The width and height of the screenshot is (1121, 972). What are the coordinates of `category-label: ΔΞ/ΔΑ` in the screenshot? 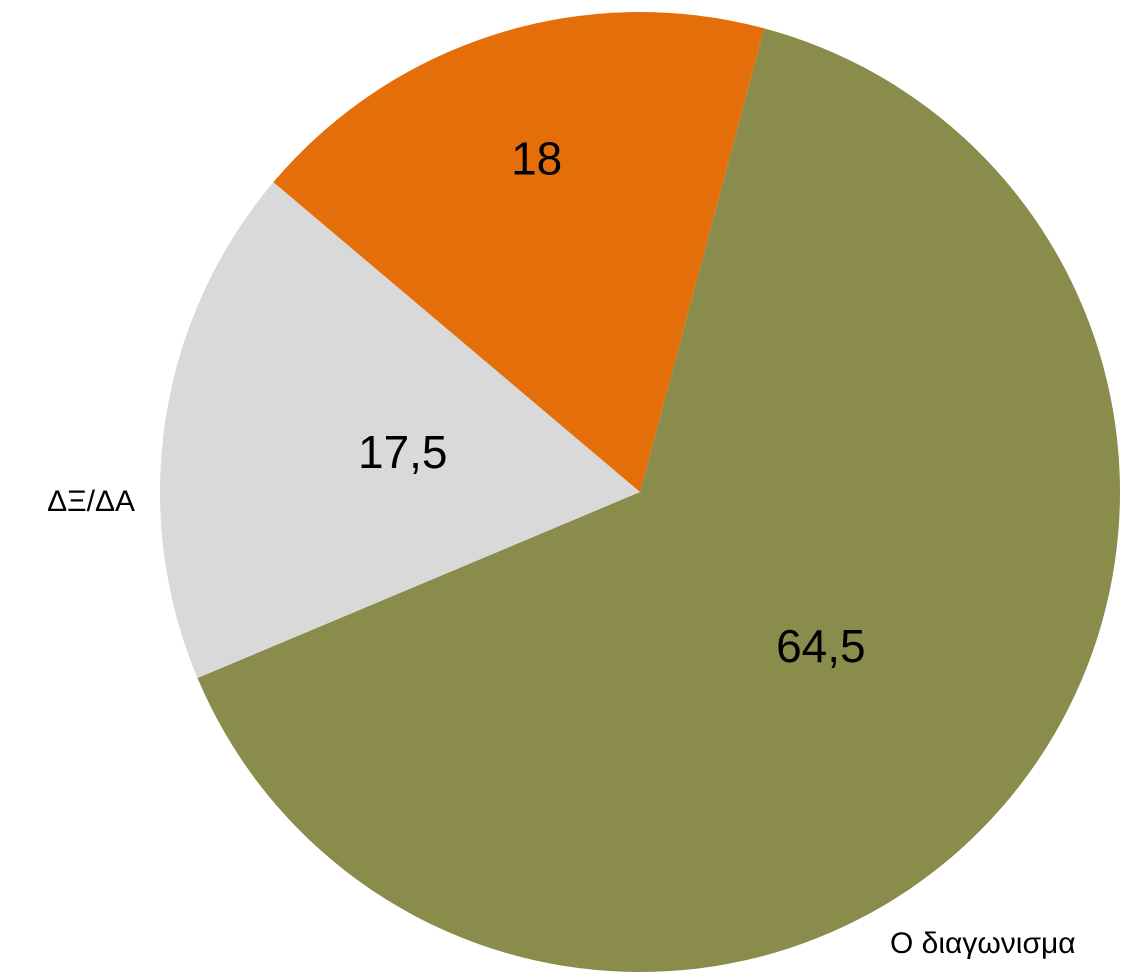 It's located at (91, 501).